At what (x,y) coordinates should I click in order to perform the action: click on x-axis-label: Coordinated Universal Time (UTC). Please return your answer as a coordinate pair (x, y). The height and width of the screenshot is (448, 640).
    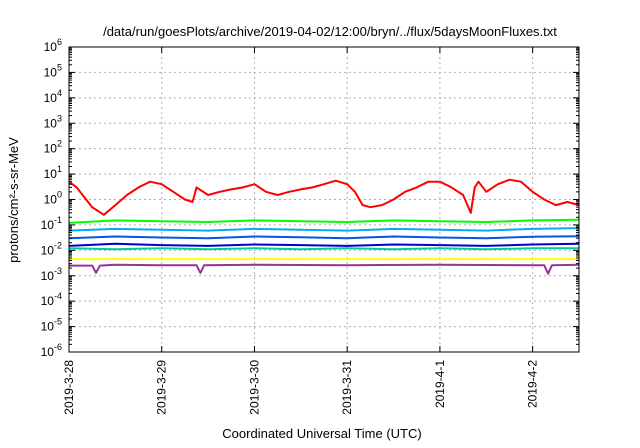
    Looking at the image, I should click on (321, 433).